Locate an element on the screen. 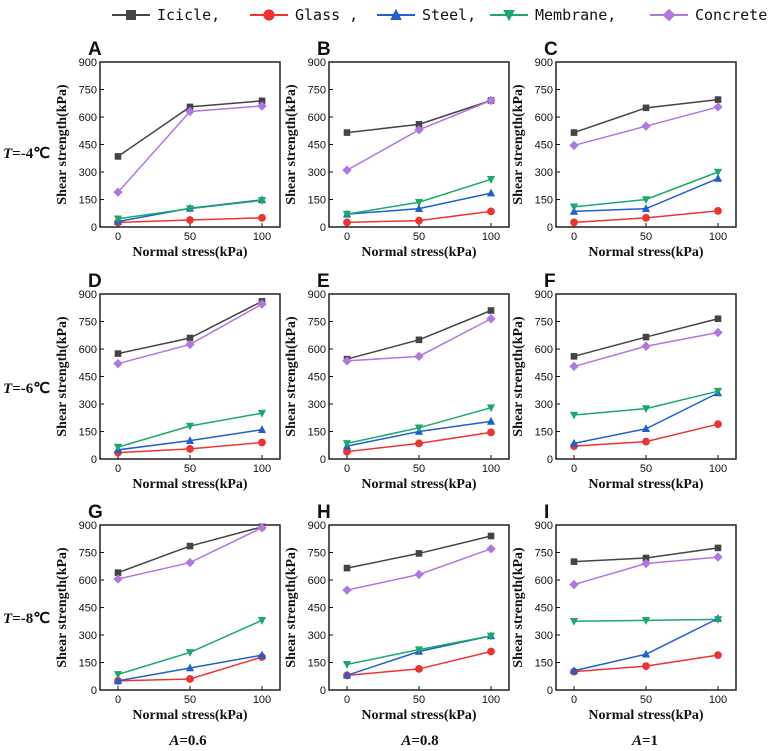  panel-letter: C is located at coordinates (551, 49).